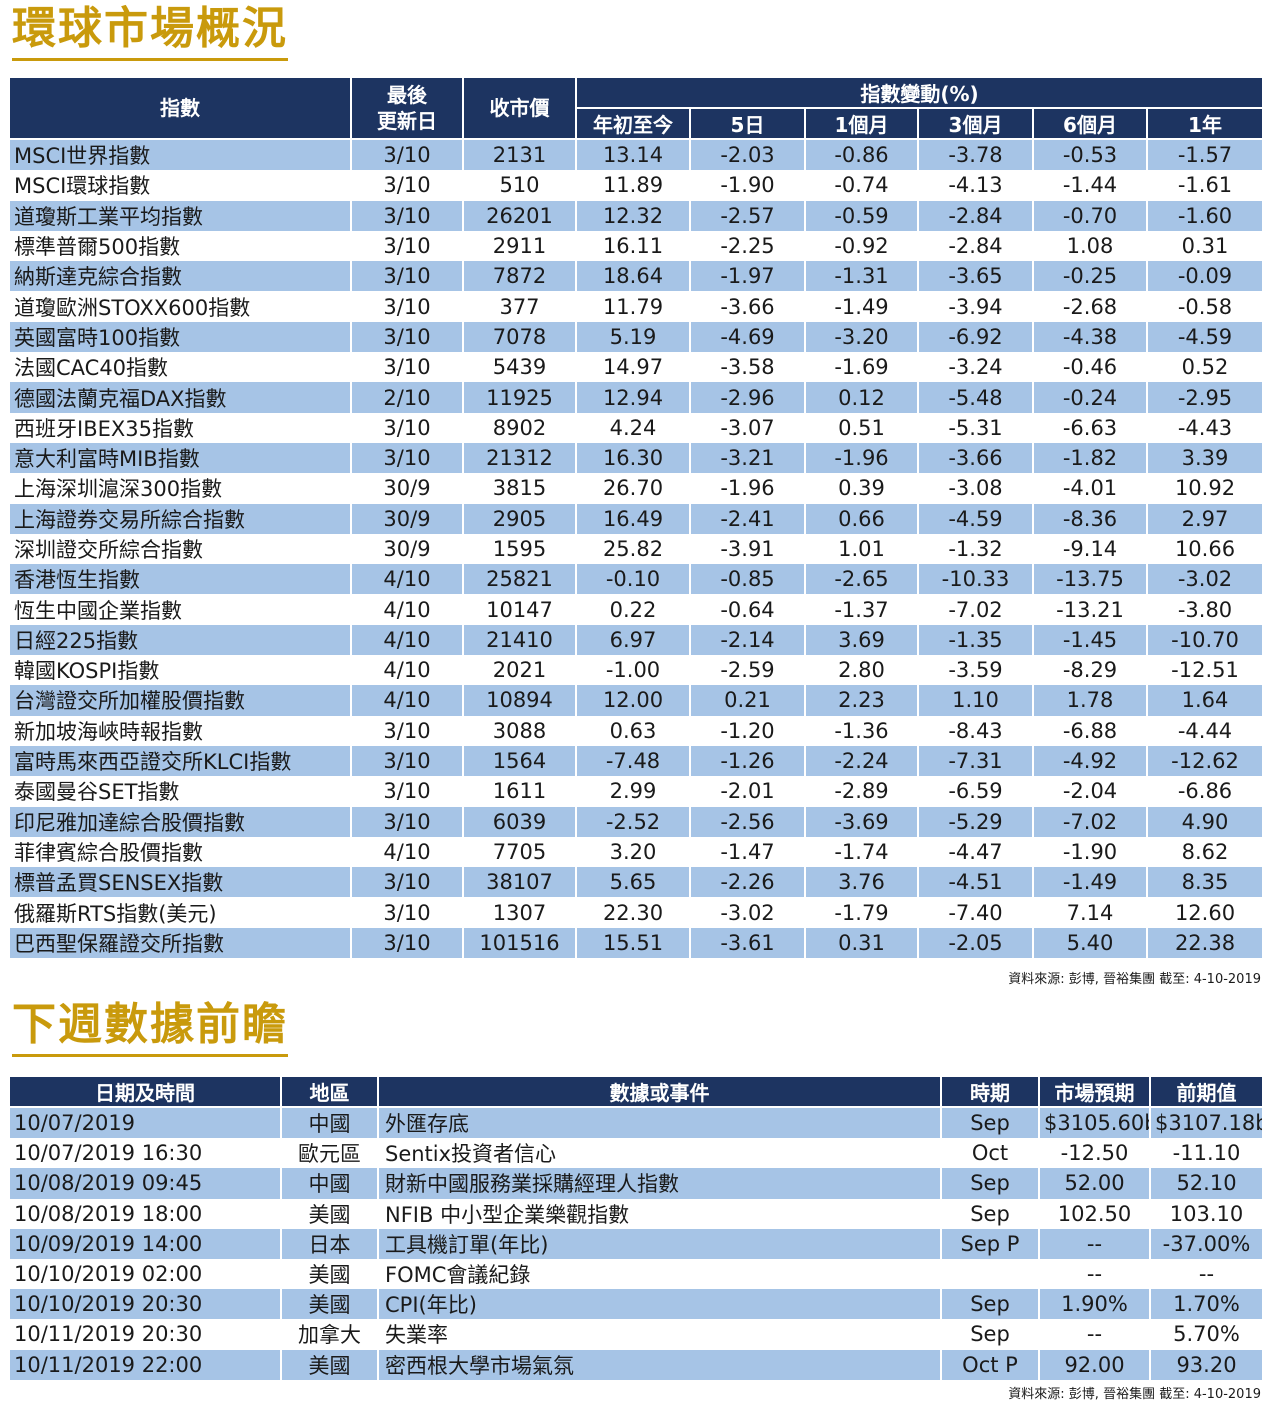  Describe the element at coordinates (1205, 246) in the screenshot. I see `1y-change-cell: 0.31` at that location.